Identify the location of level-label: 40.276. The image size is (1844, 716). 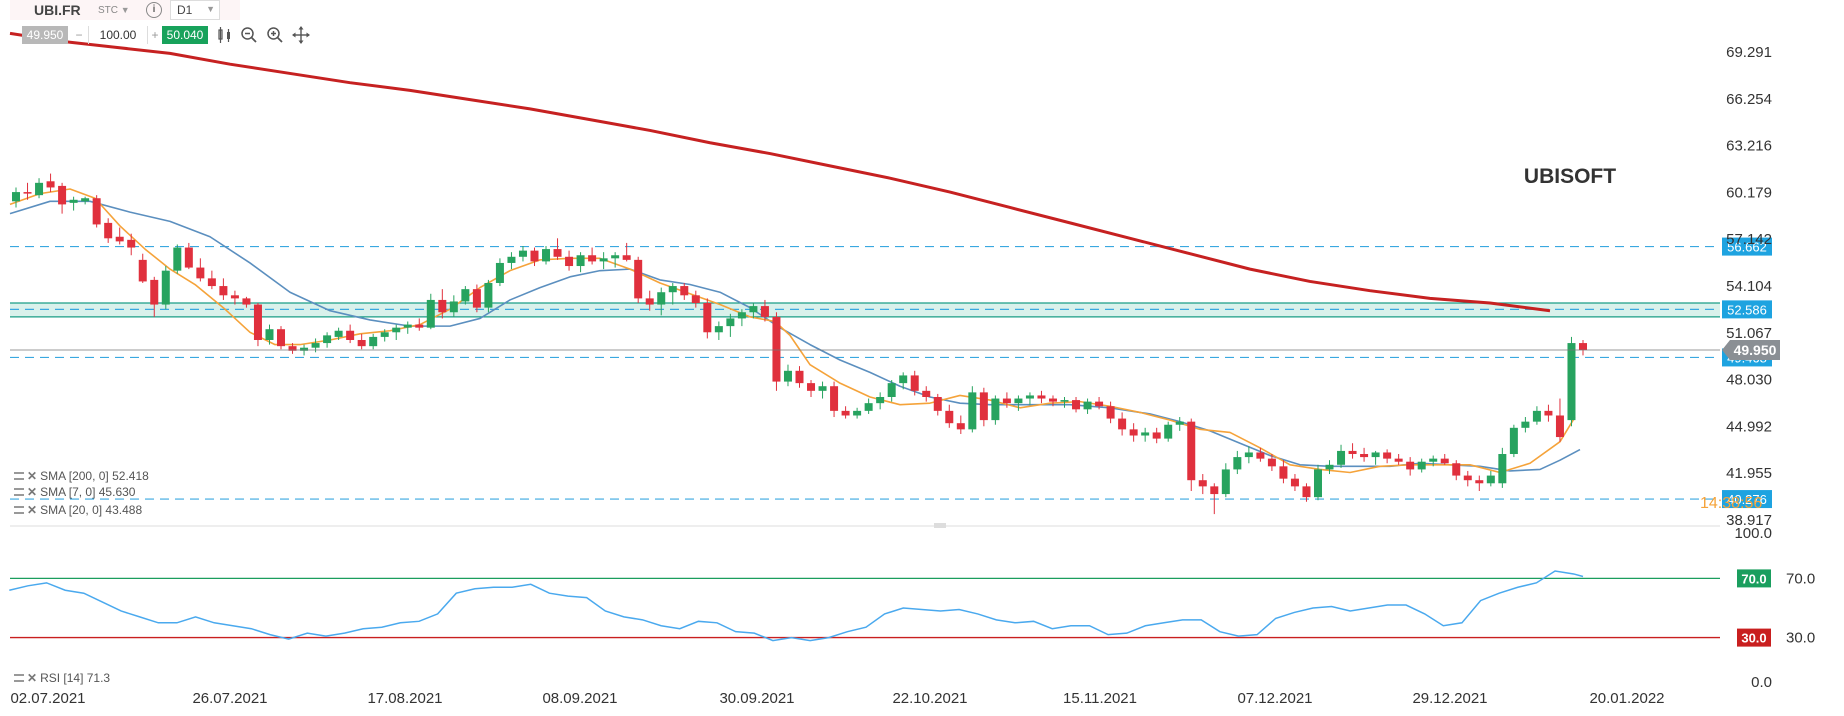
(1747, 499).